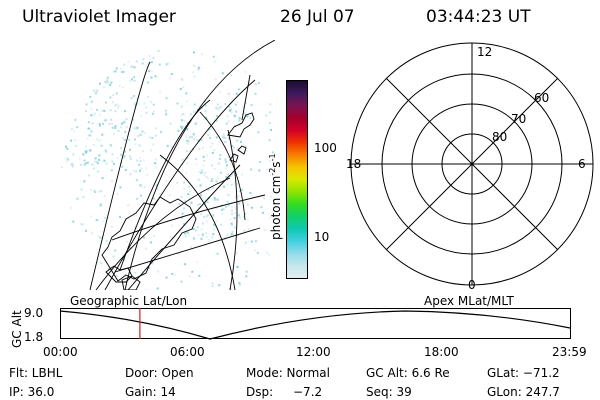 Image resolution: width=600 pixels, height=400 pixels. I want to click on ip-info: IP: 36.0, so click(32, 392).